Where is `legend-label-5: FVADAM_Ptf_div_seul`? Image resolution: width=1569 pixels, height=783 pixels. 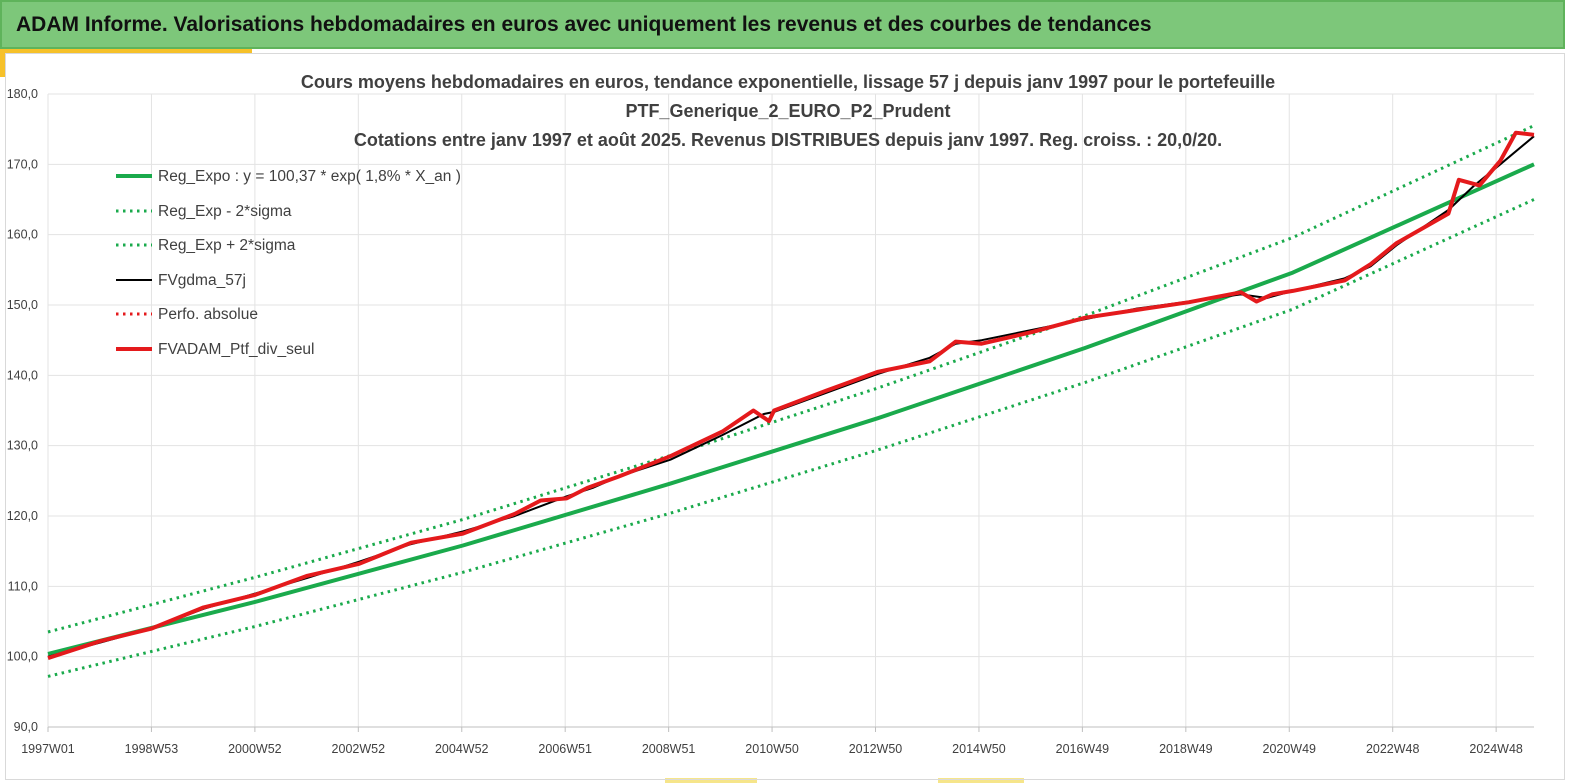
legend-label-5: FVADAM_Ptf_div_seul is located at coordinates (236, 349).